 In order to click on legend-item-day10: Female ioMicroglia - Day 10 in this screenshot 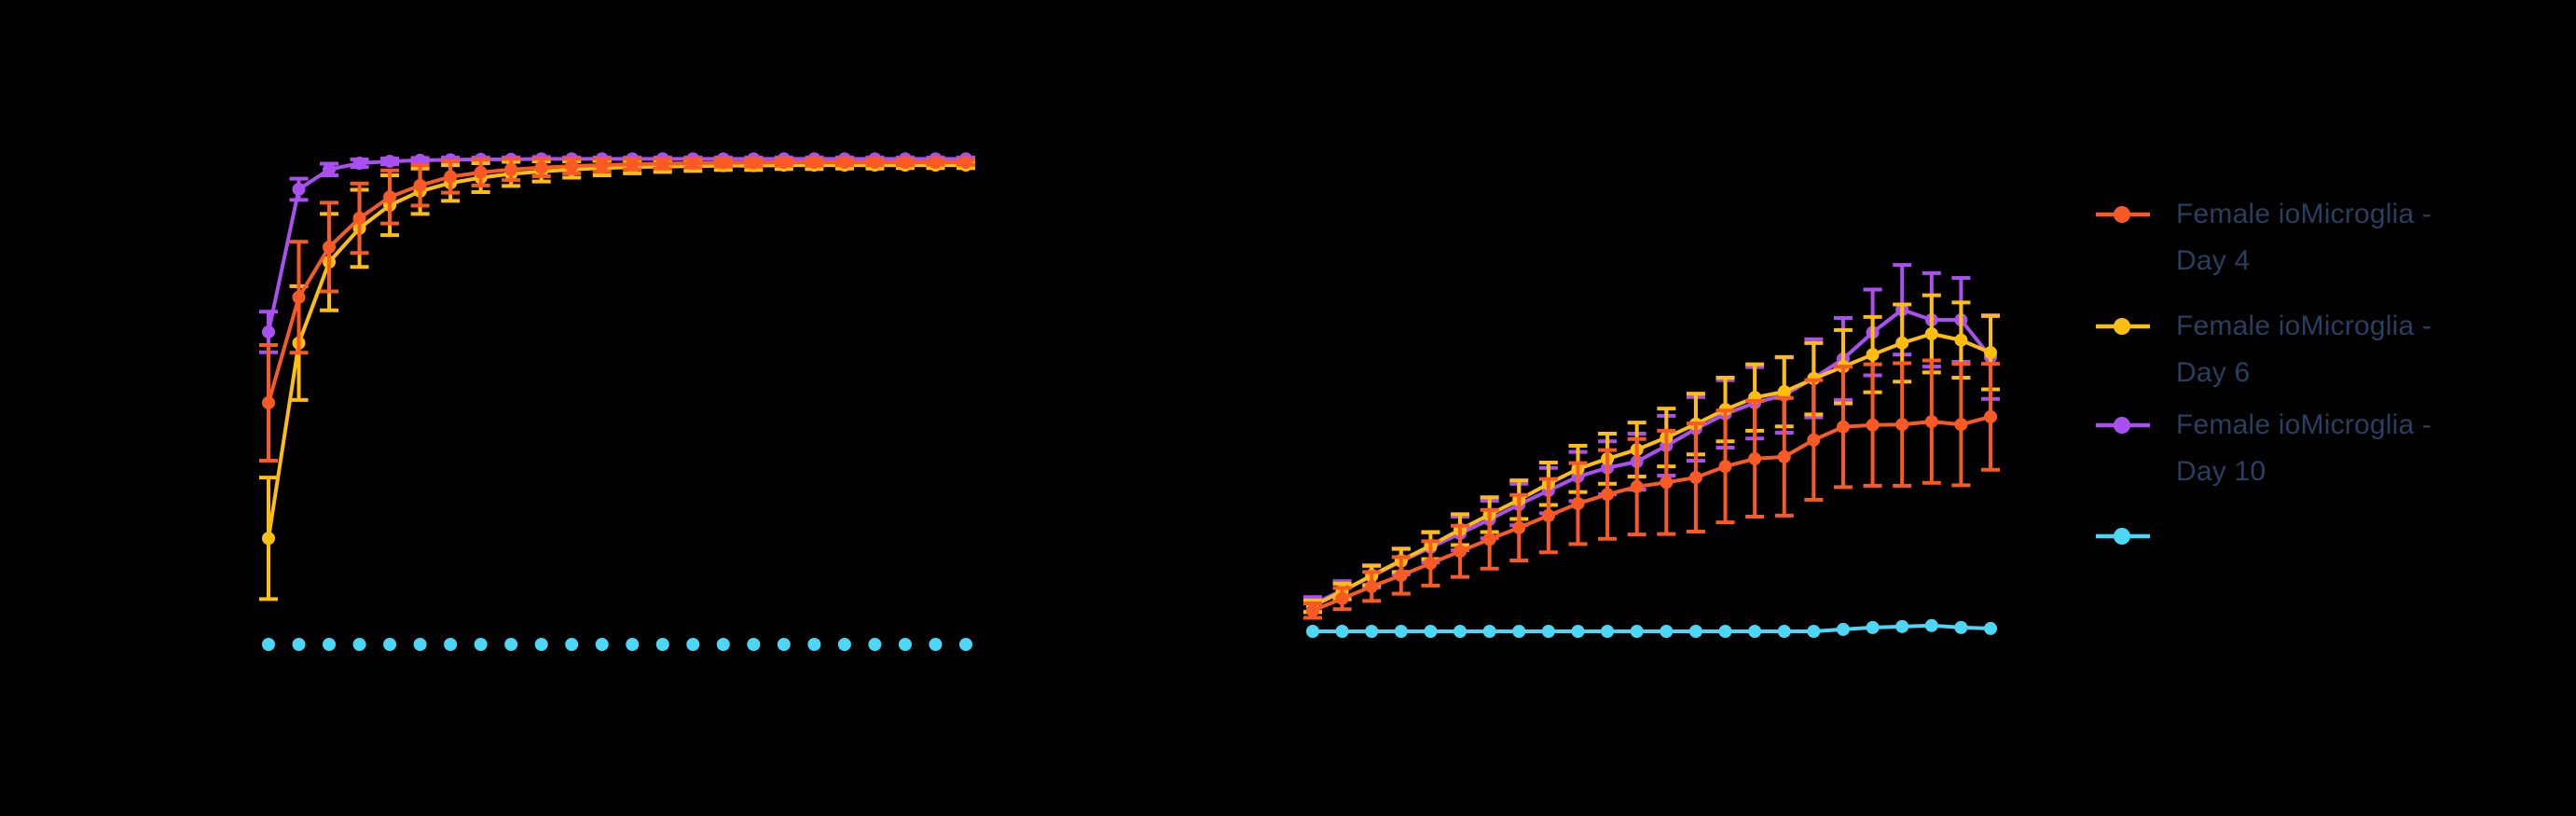, I will do `click(2291, 448)`.